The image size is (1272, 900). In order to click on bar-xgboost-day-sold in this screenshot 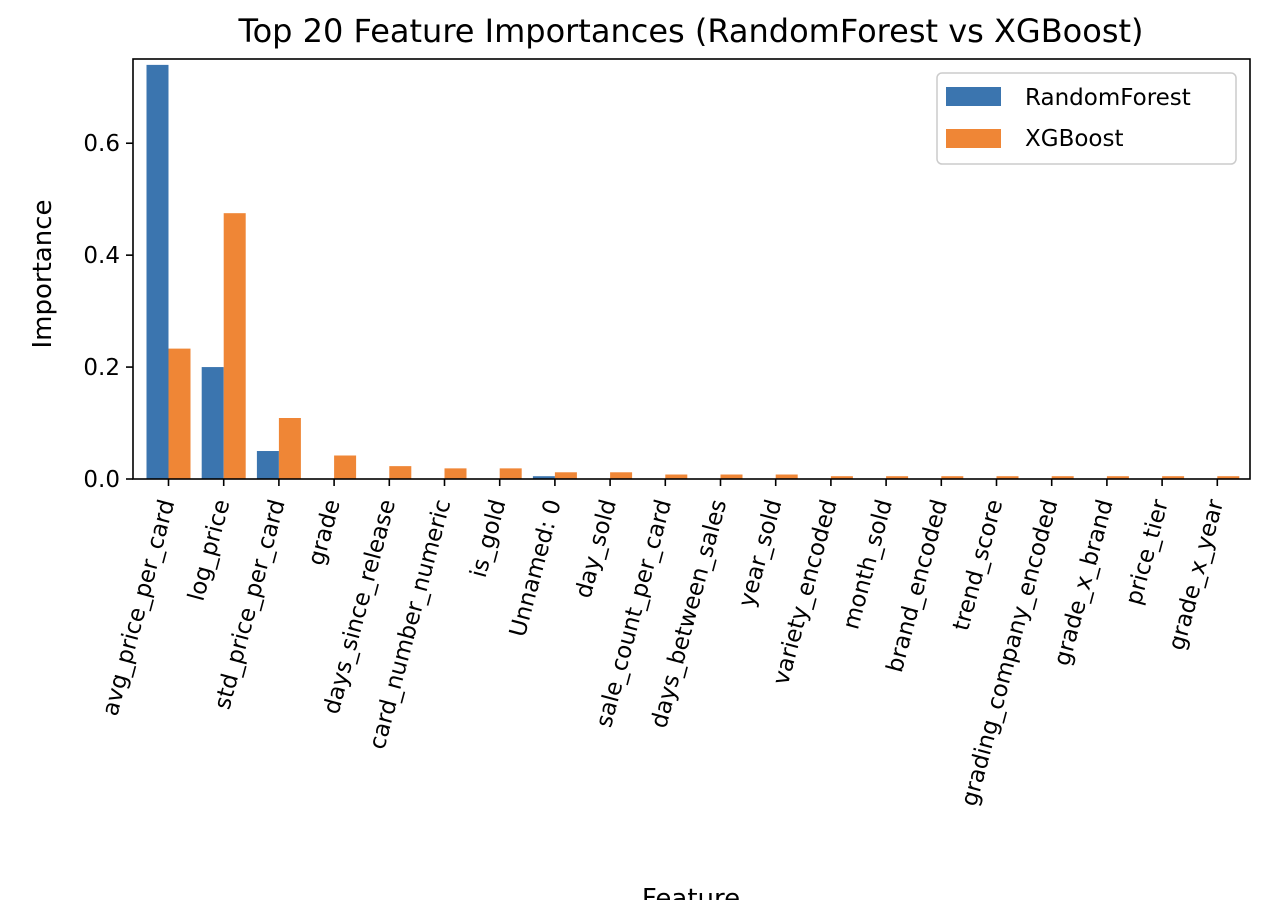, I will do `click(621, 475)`.